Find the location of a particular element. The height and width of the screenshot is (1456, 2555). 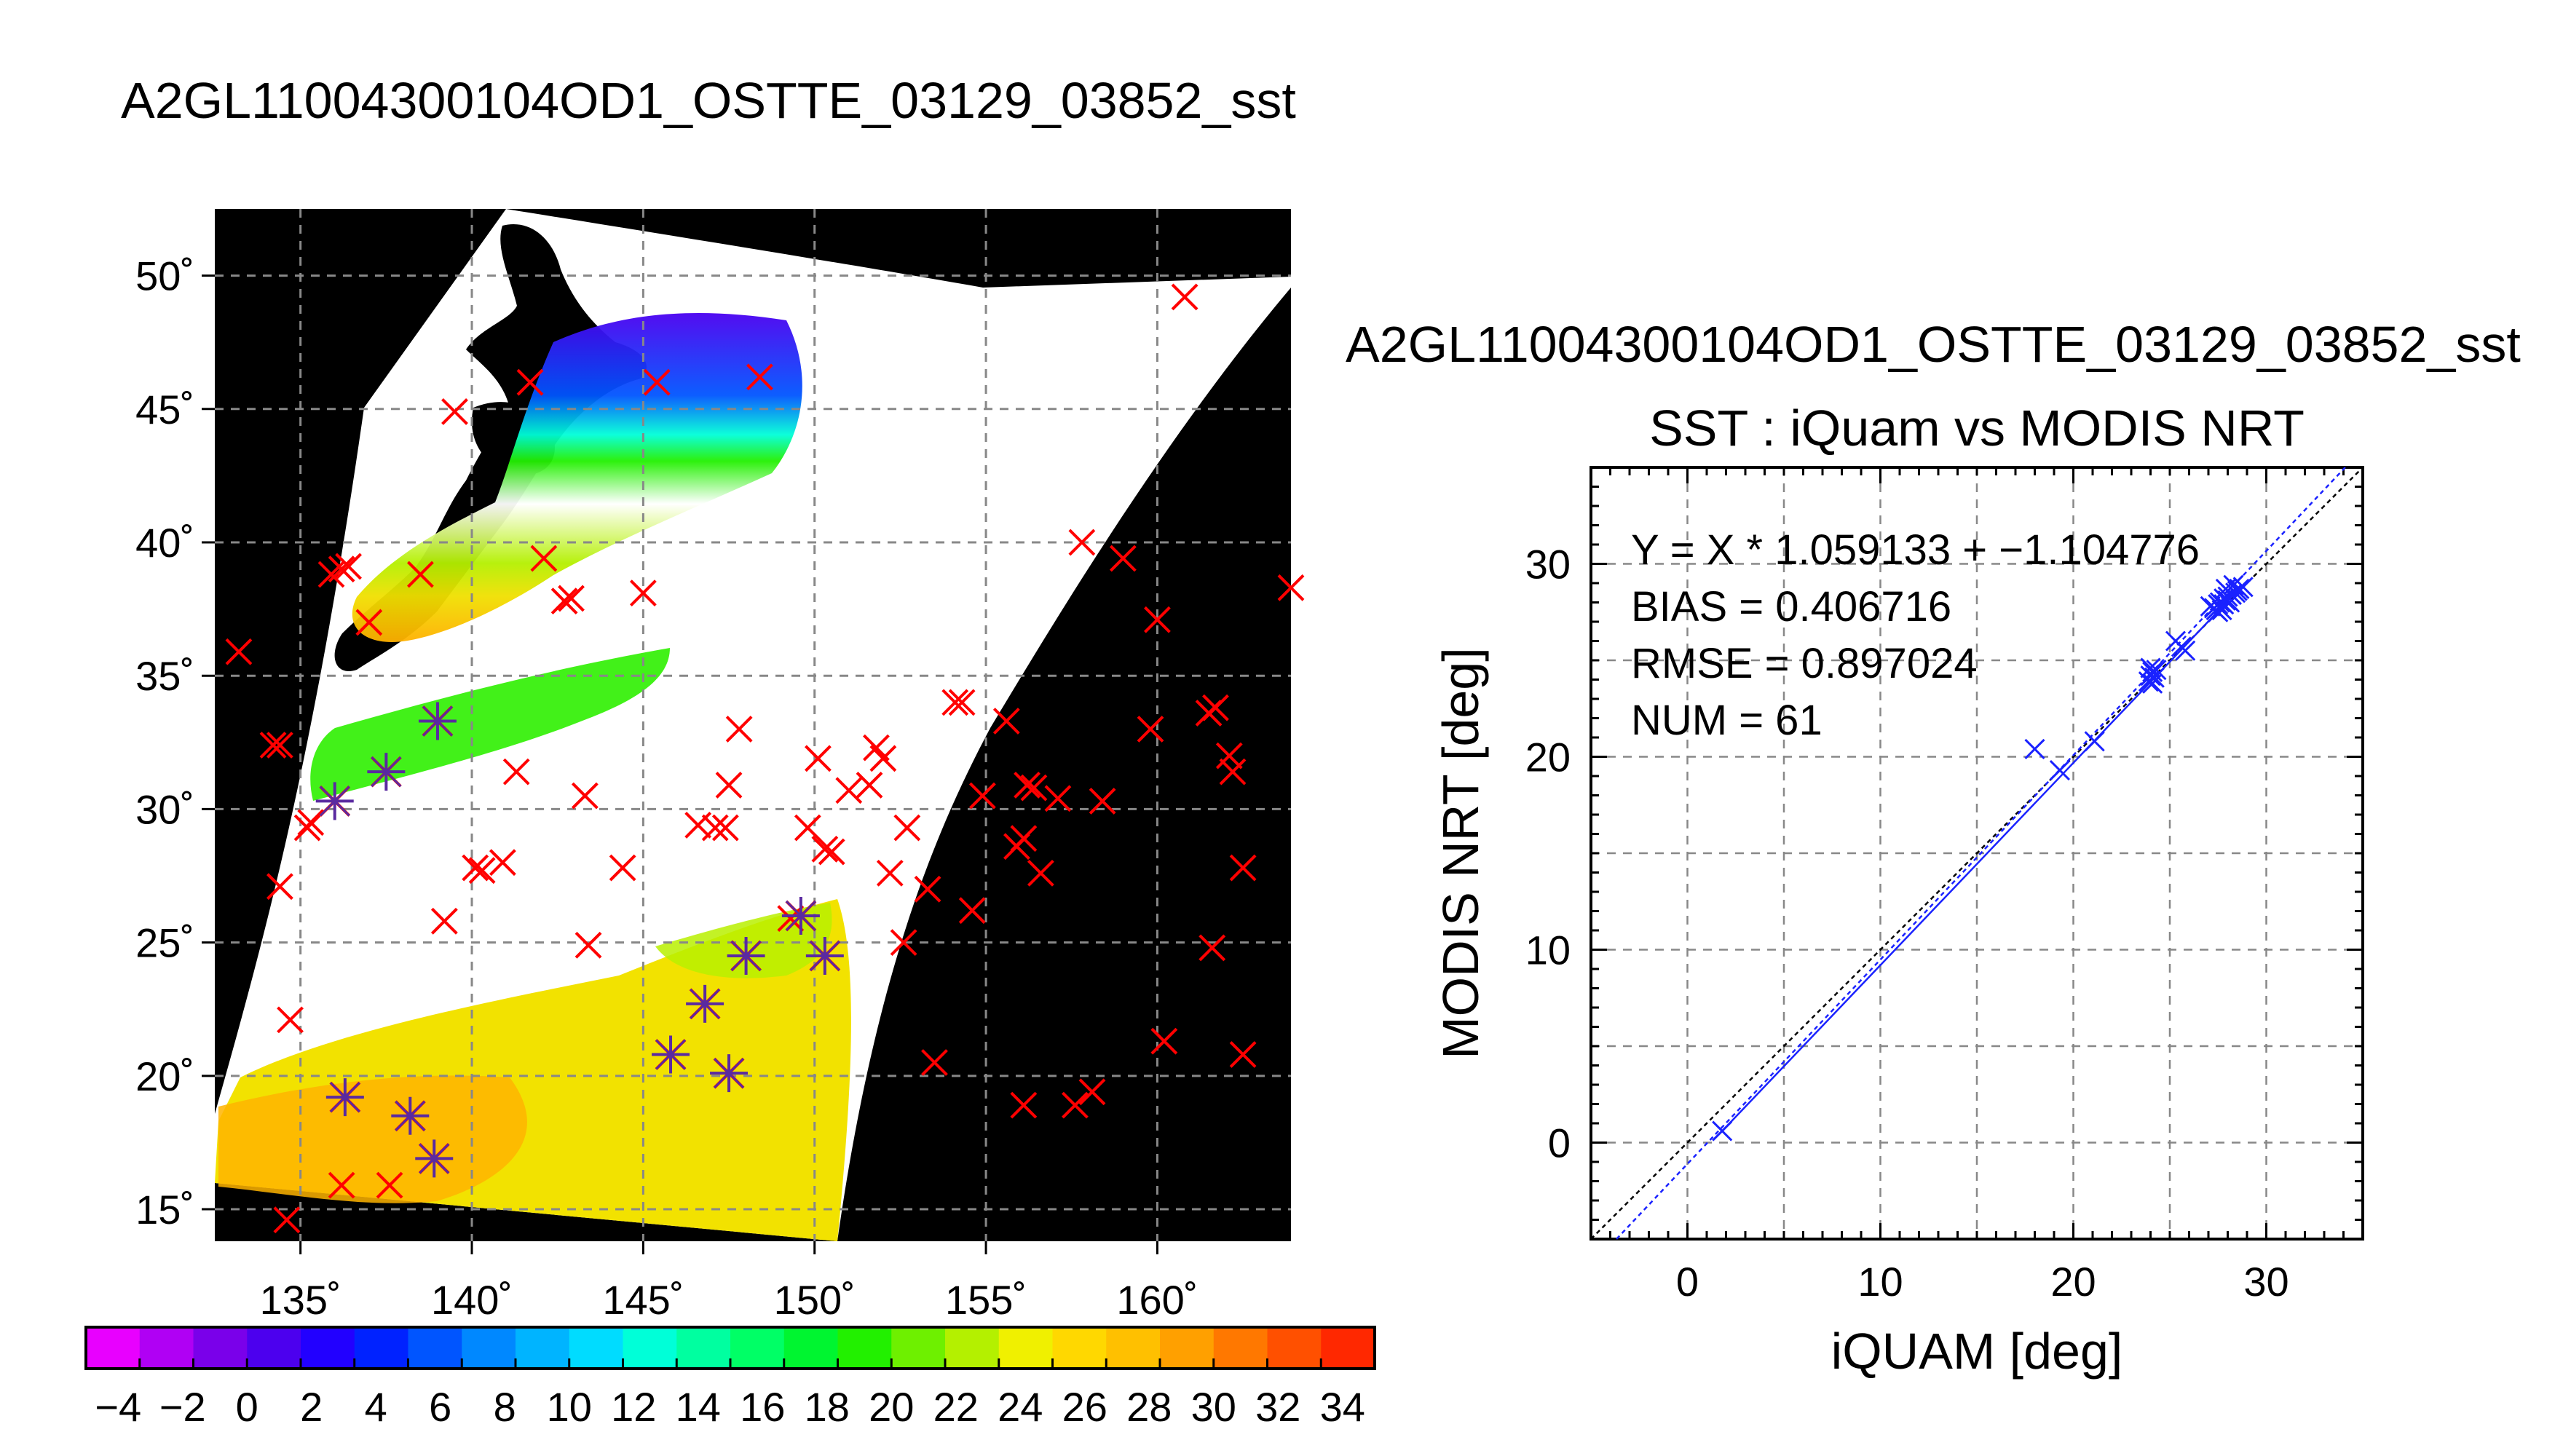

map-ytick-label: 20˚ is located at coordinates (164, 1076).